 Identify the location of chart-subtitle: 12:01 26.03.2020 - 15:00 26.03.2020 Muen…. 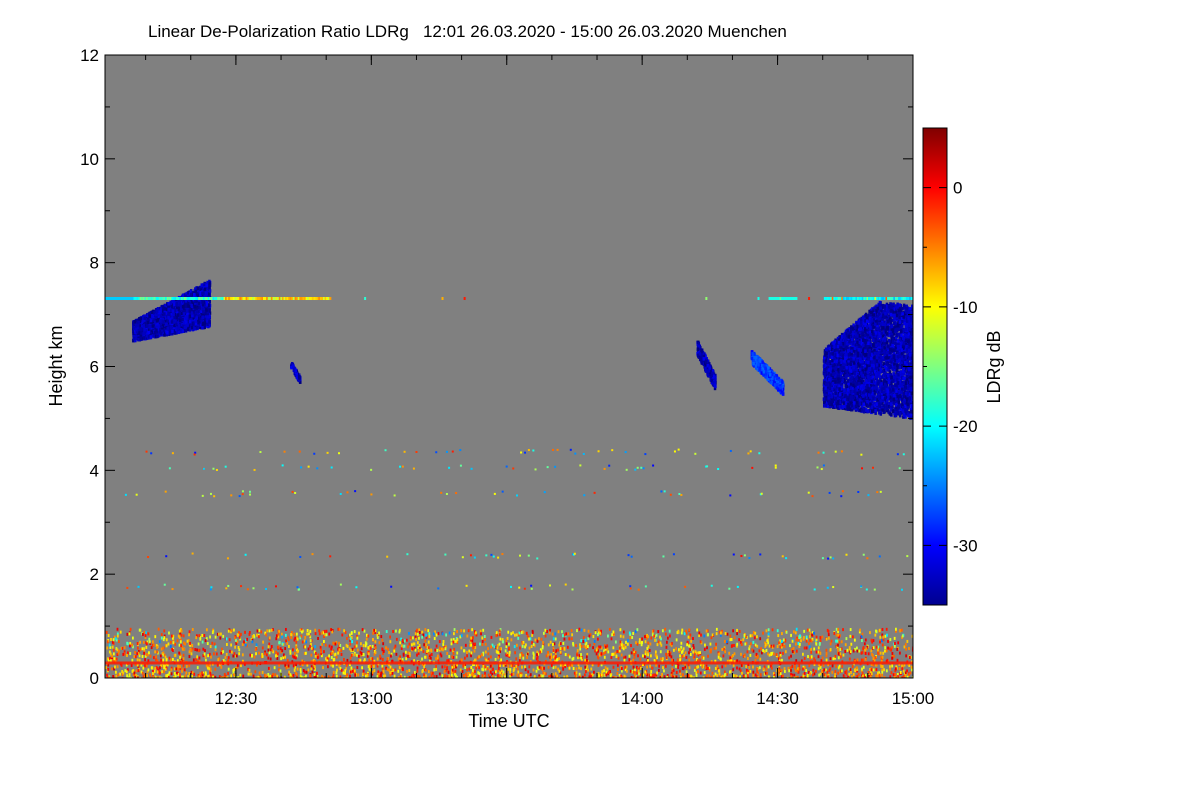
(604, 31).